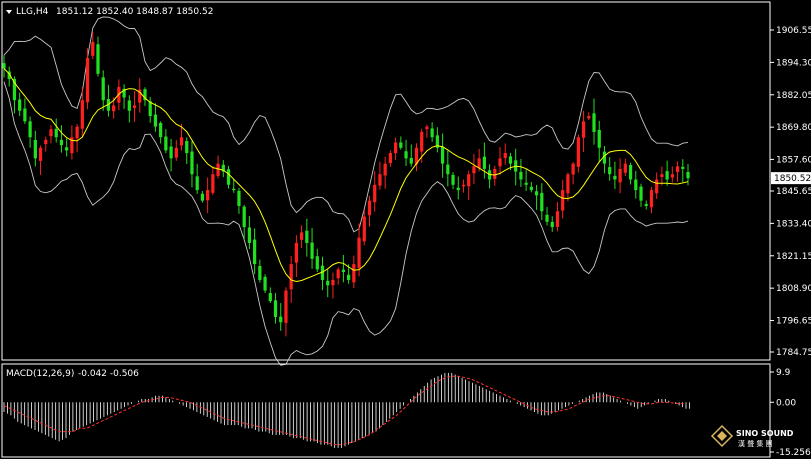 The image size is (811, 459). Describe the element at coordinates (134, 12) in the screenshot. I see `ohlc-label: 1851.12 1852.40 1848.87 1850.52` at that location.